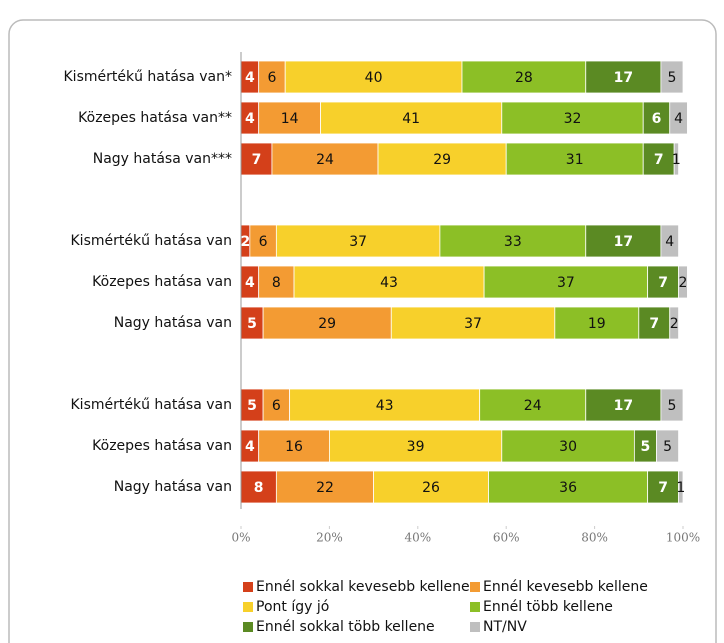 This screenshot has width=724, height=643. What do you see at coordinates (292, 607) in the screenshot?
I see `legend-label: Pont így jó` at bounding box center [292, 607].